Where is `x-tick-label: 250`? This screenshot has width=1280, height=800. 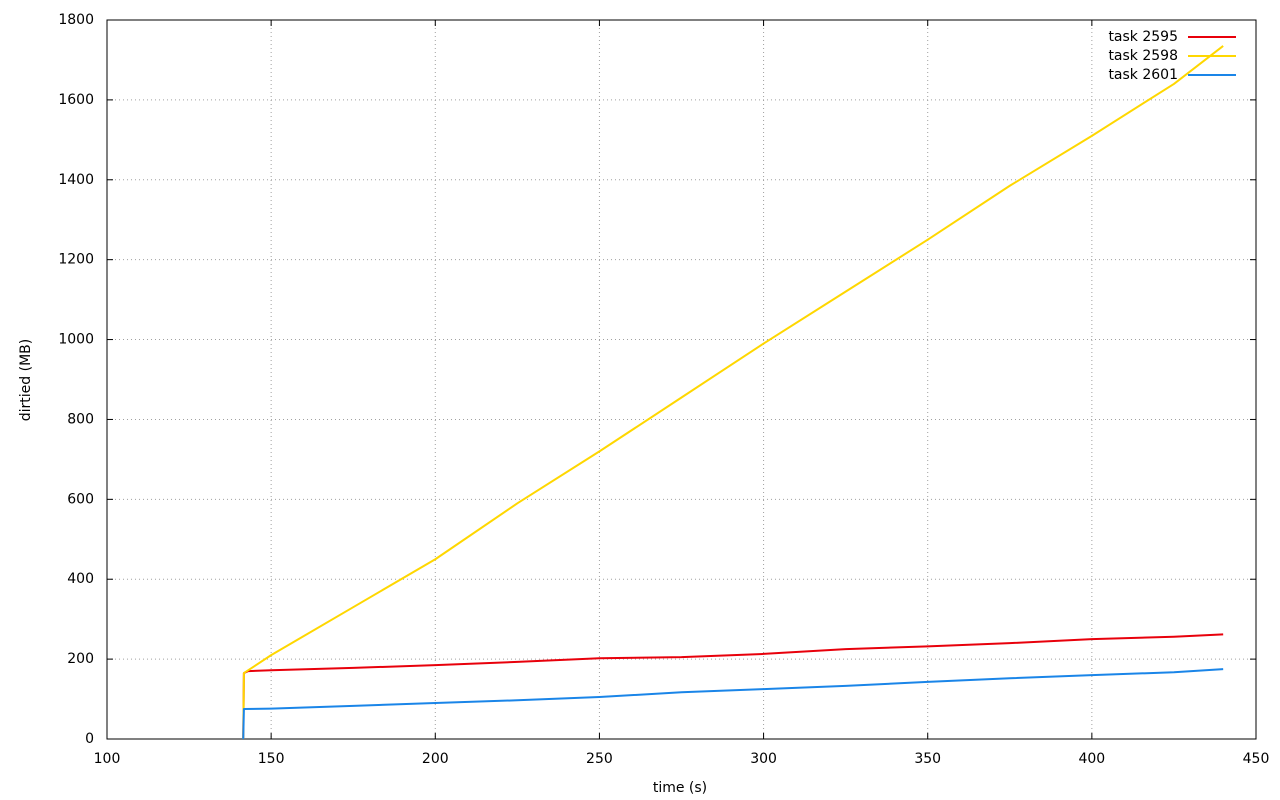 x-tick-label: 250 is located at coordinates (599, 759).